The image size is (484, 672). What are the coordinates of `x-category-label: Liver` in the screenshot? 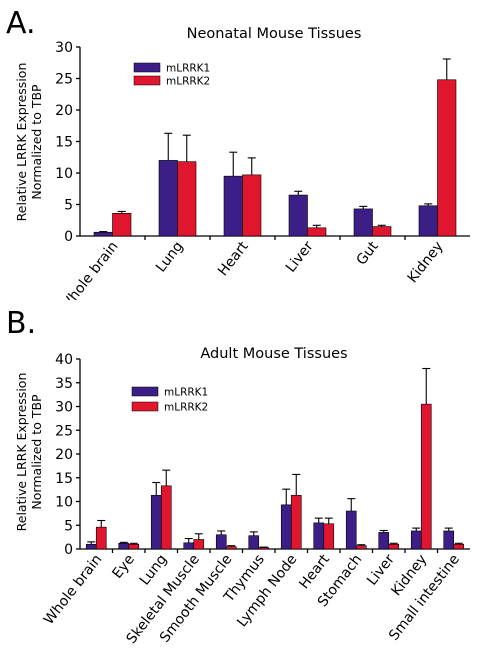 It's located at (300, 256).